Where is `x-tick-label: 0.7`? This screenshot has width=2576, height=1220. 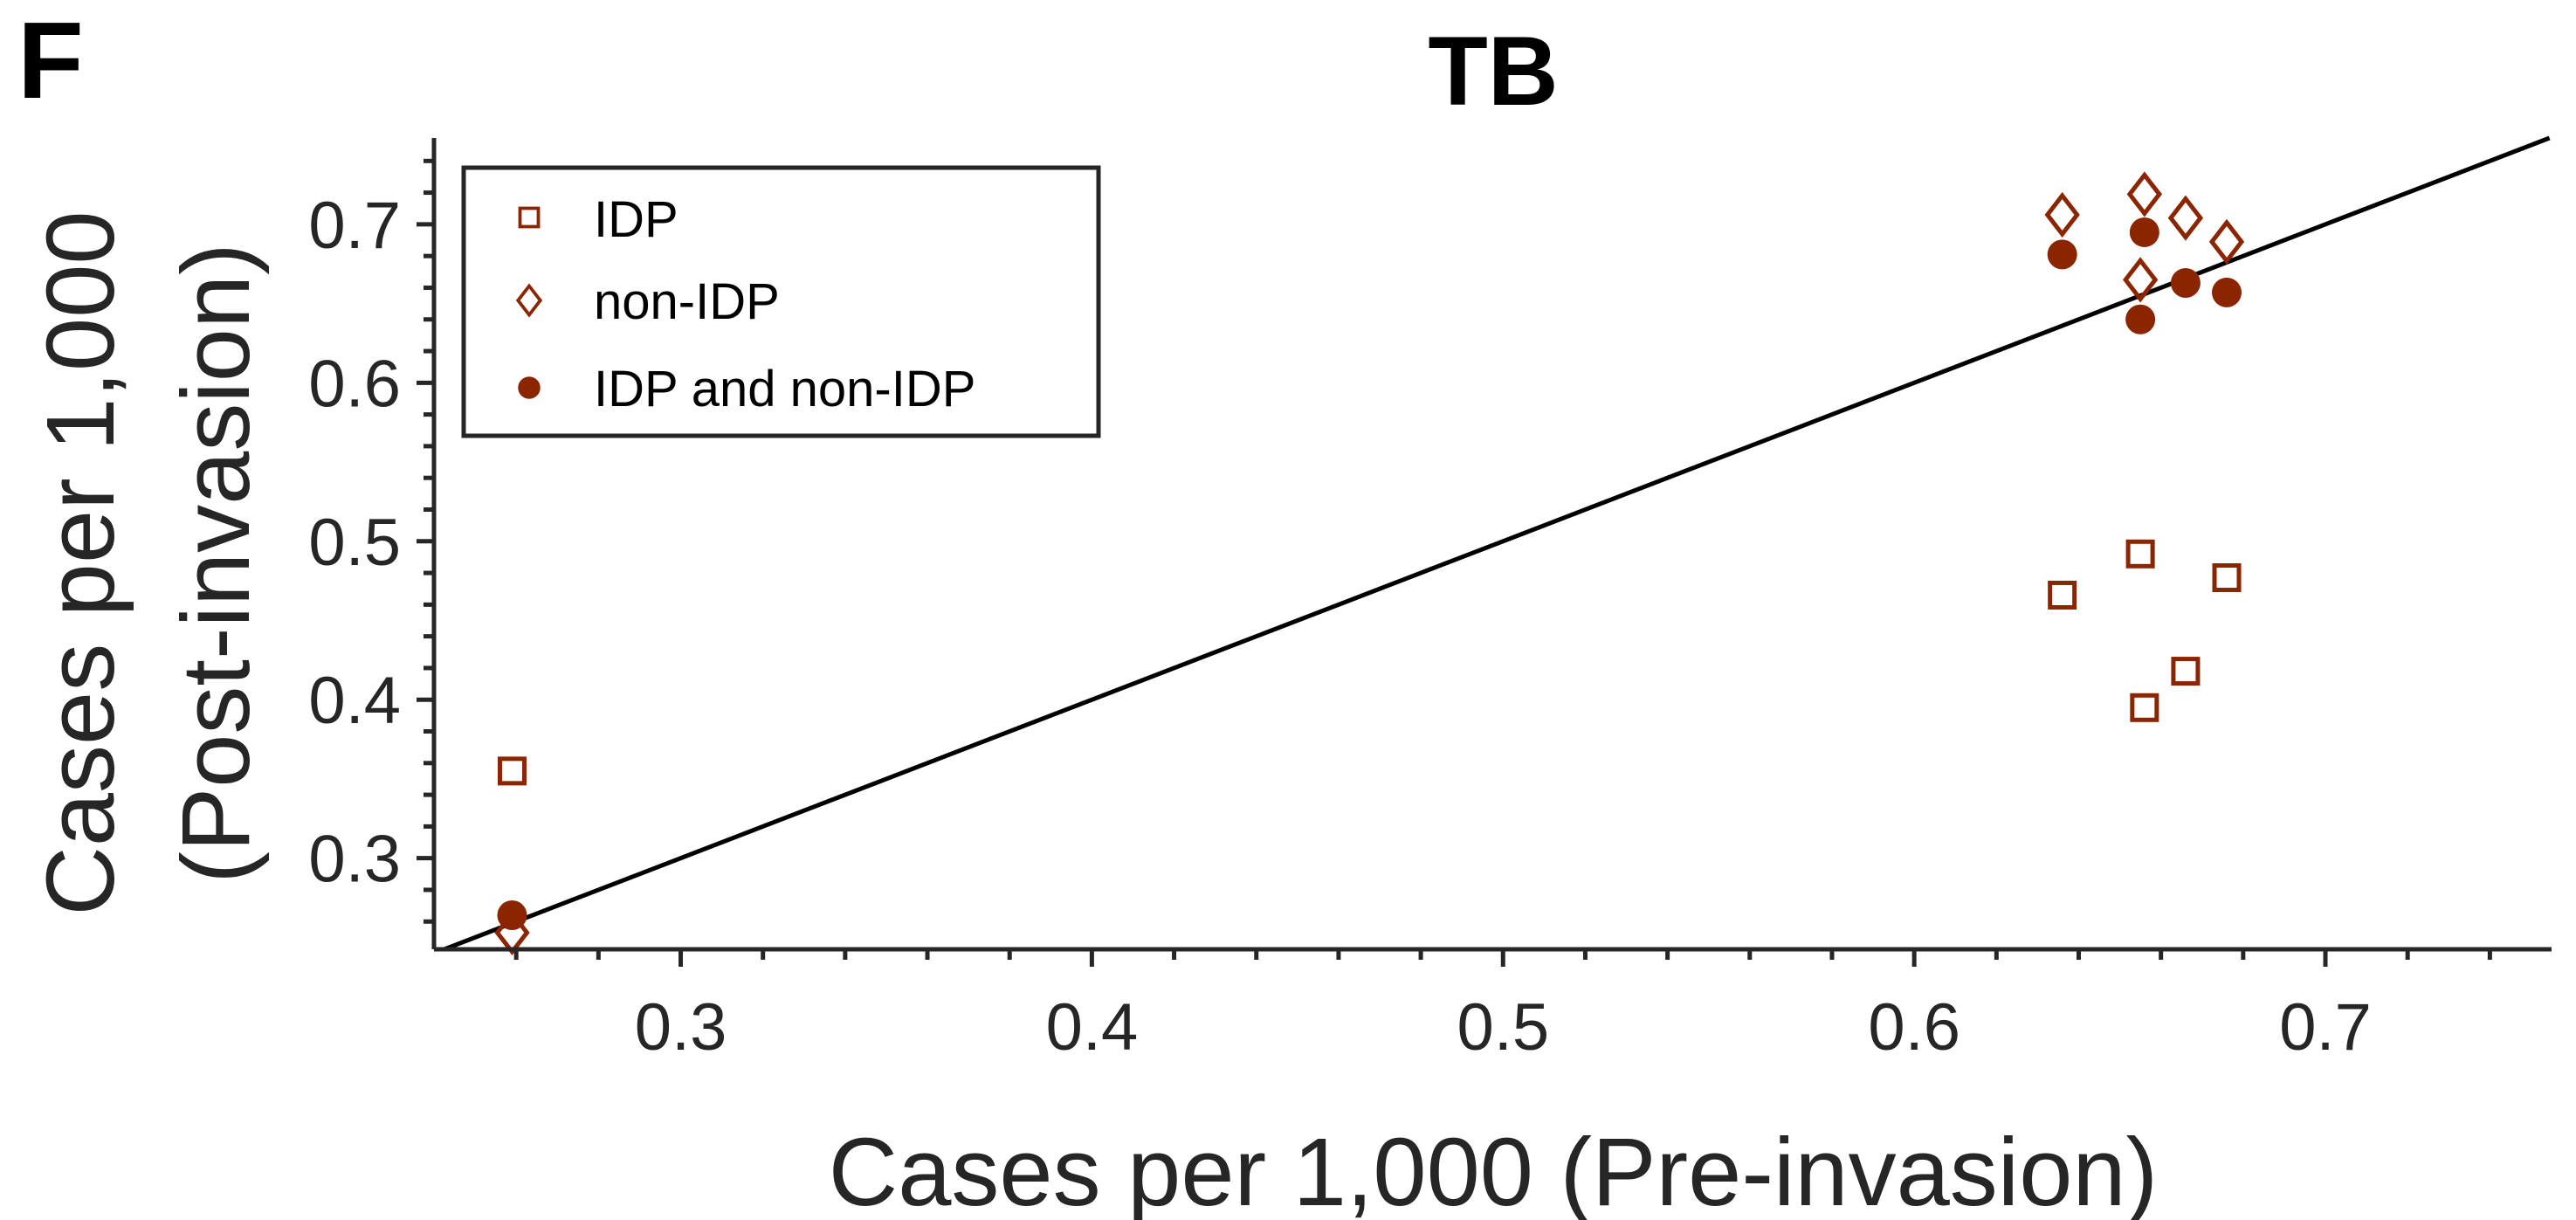
x-tick-label: 0.7 is located at coordinates (2325, 1027).